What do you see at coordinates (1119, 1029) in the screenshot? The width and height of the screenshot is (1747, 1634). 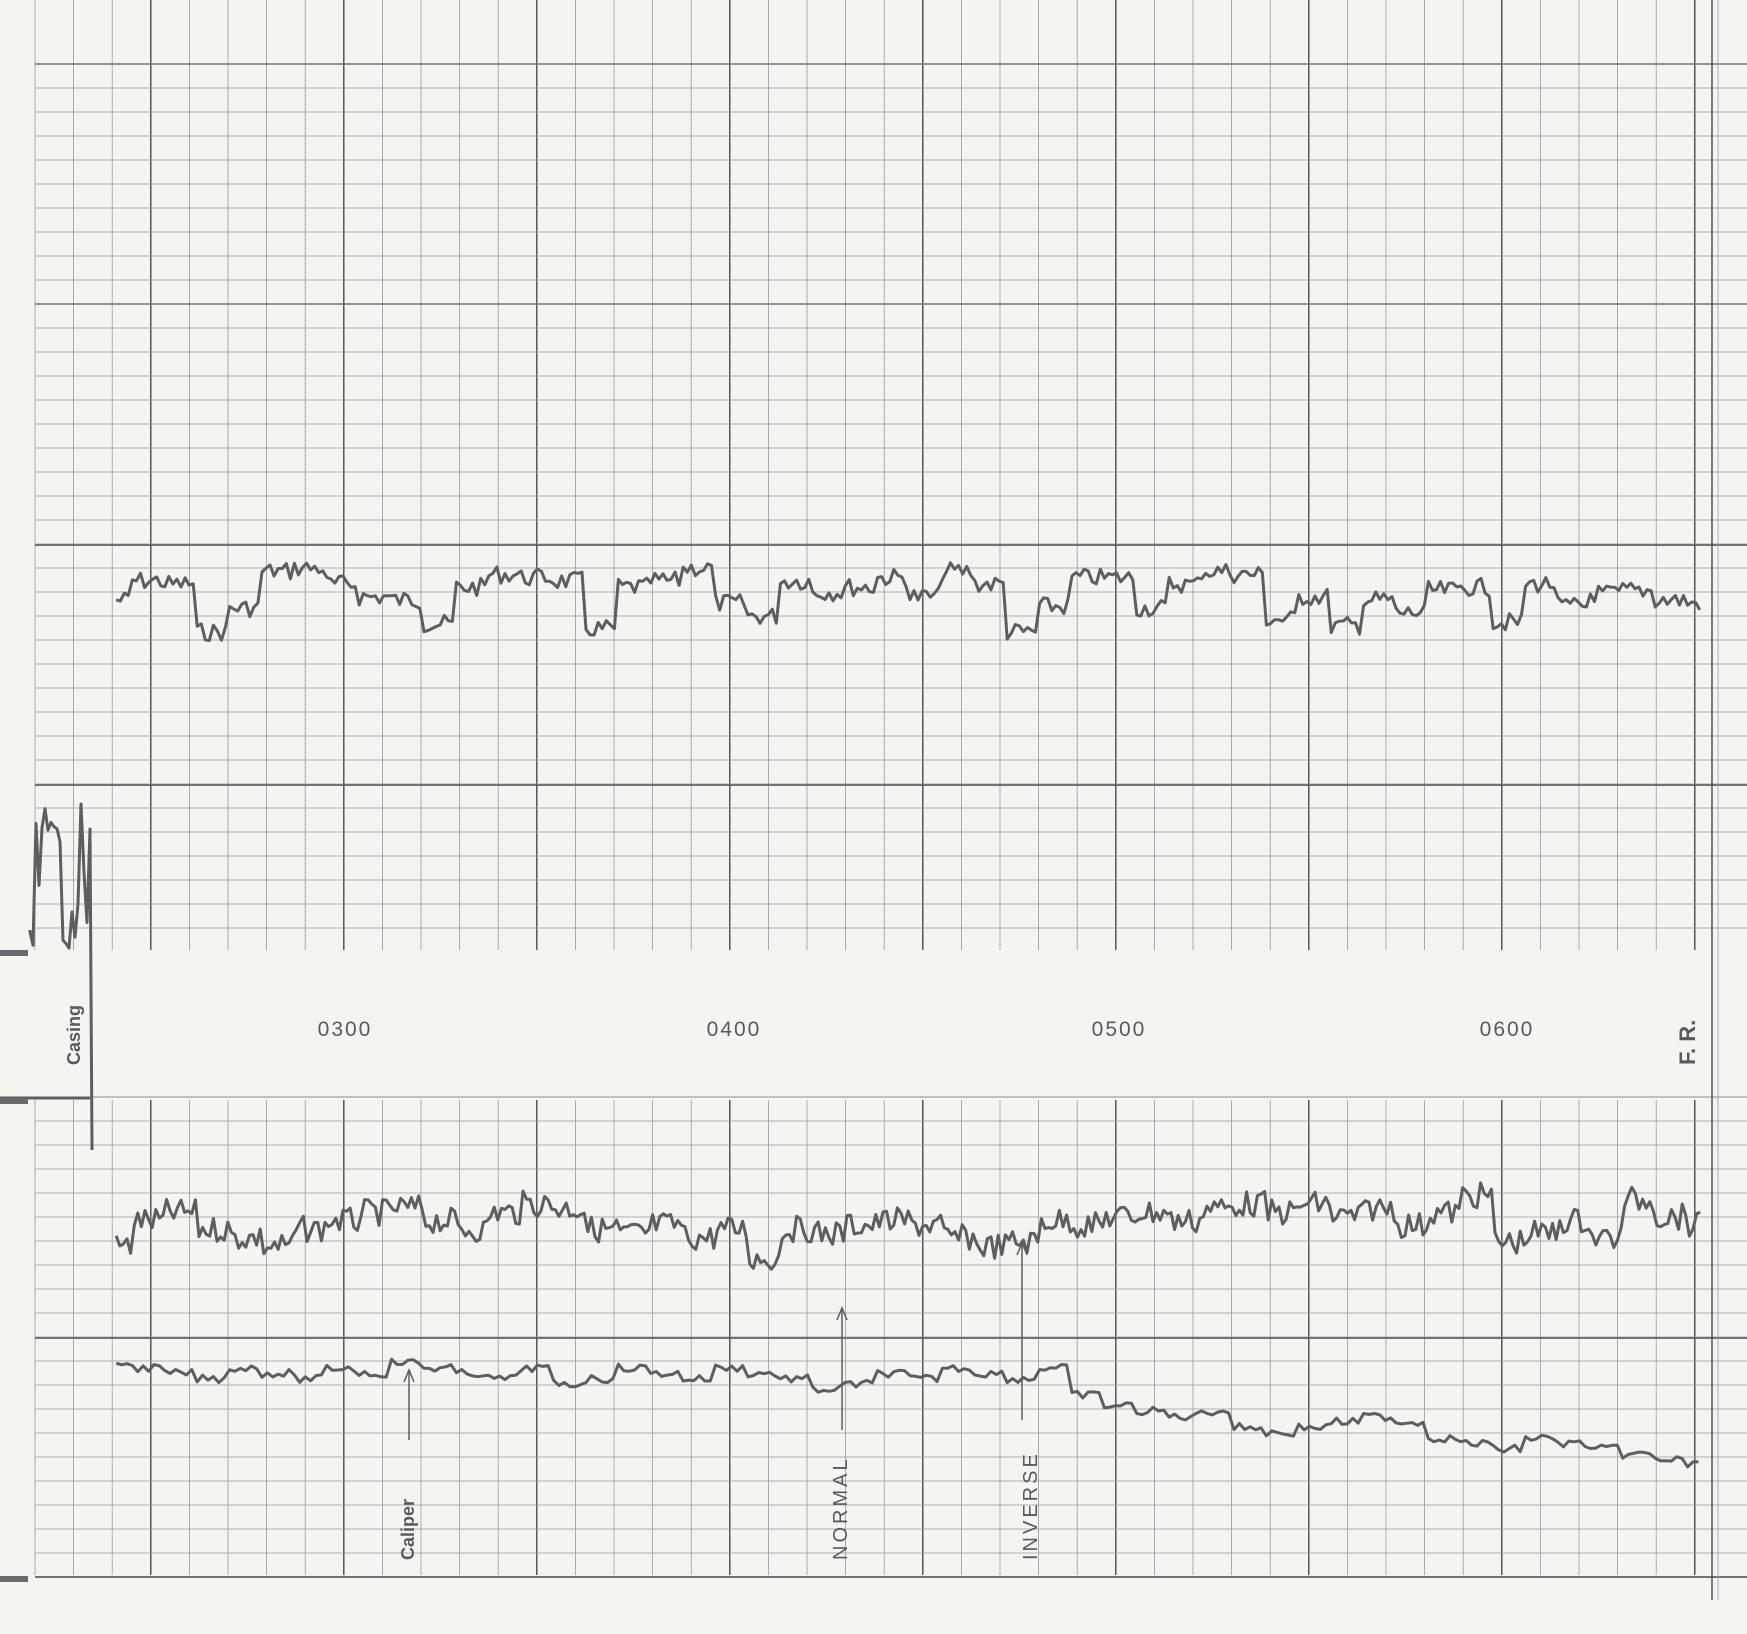 I see `depth-label-0500: 0500` at bounding box center [1119, 1029].